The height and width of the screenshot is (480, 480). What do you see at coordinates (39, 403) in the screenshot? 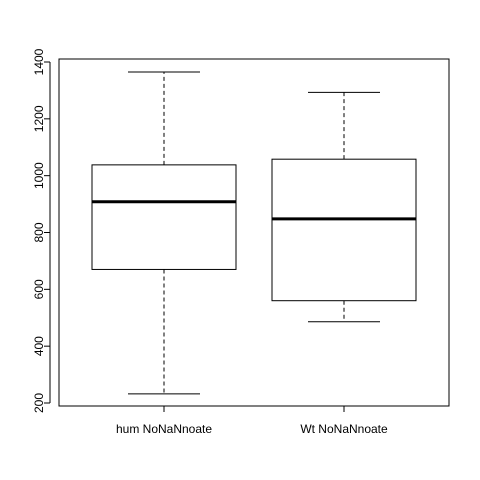
I see `y-tick-label-200: 200` at bounding box center [39, 403].